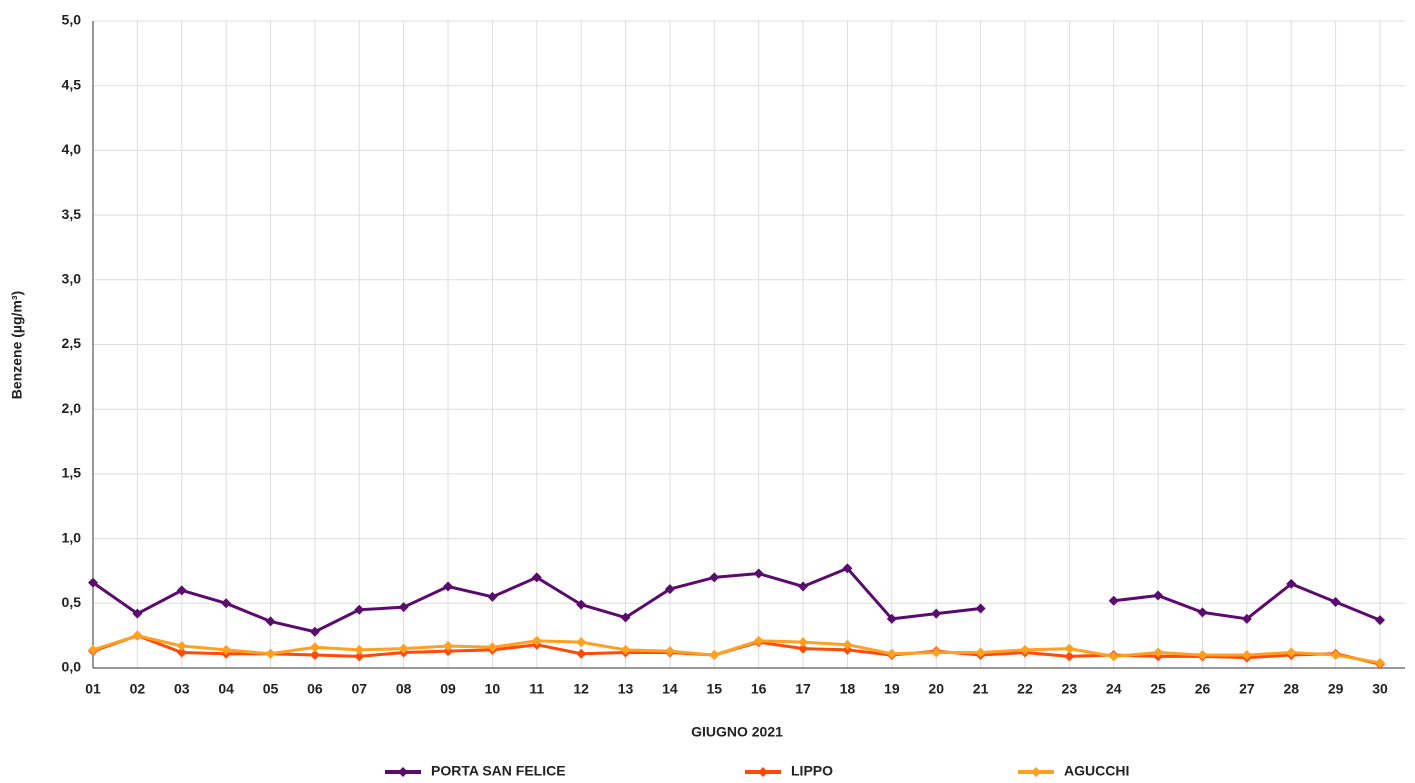  Describe the element at coordinates (1247, 689) in the screenshot. I see `x-tick-label: 27` at that location.